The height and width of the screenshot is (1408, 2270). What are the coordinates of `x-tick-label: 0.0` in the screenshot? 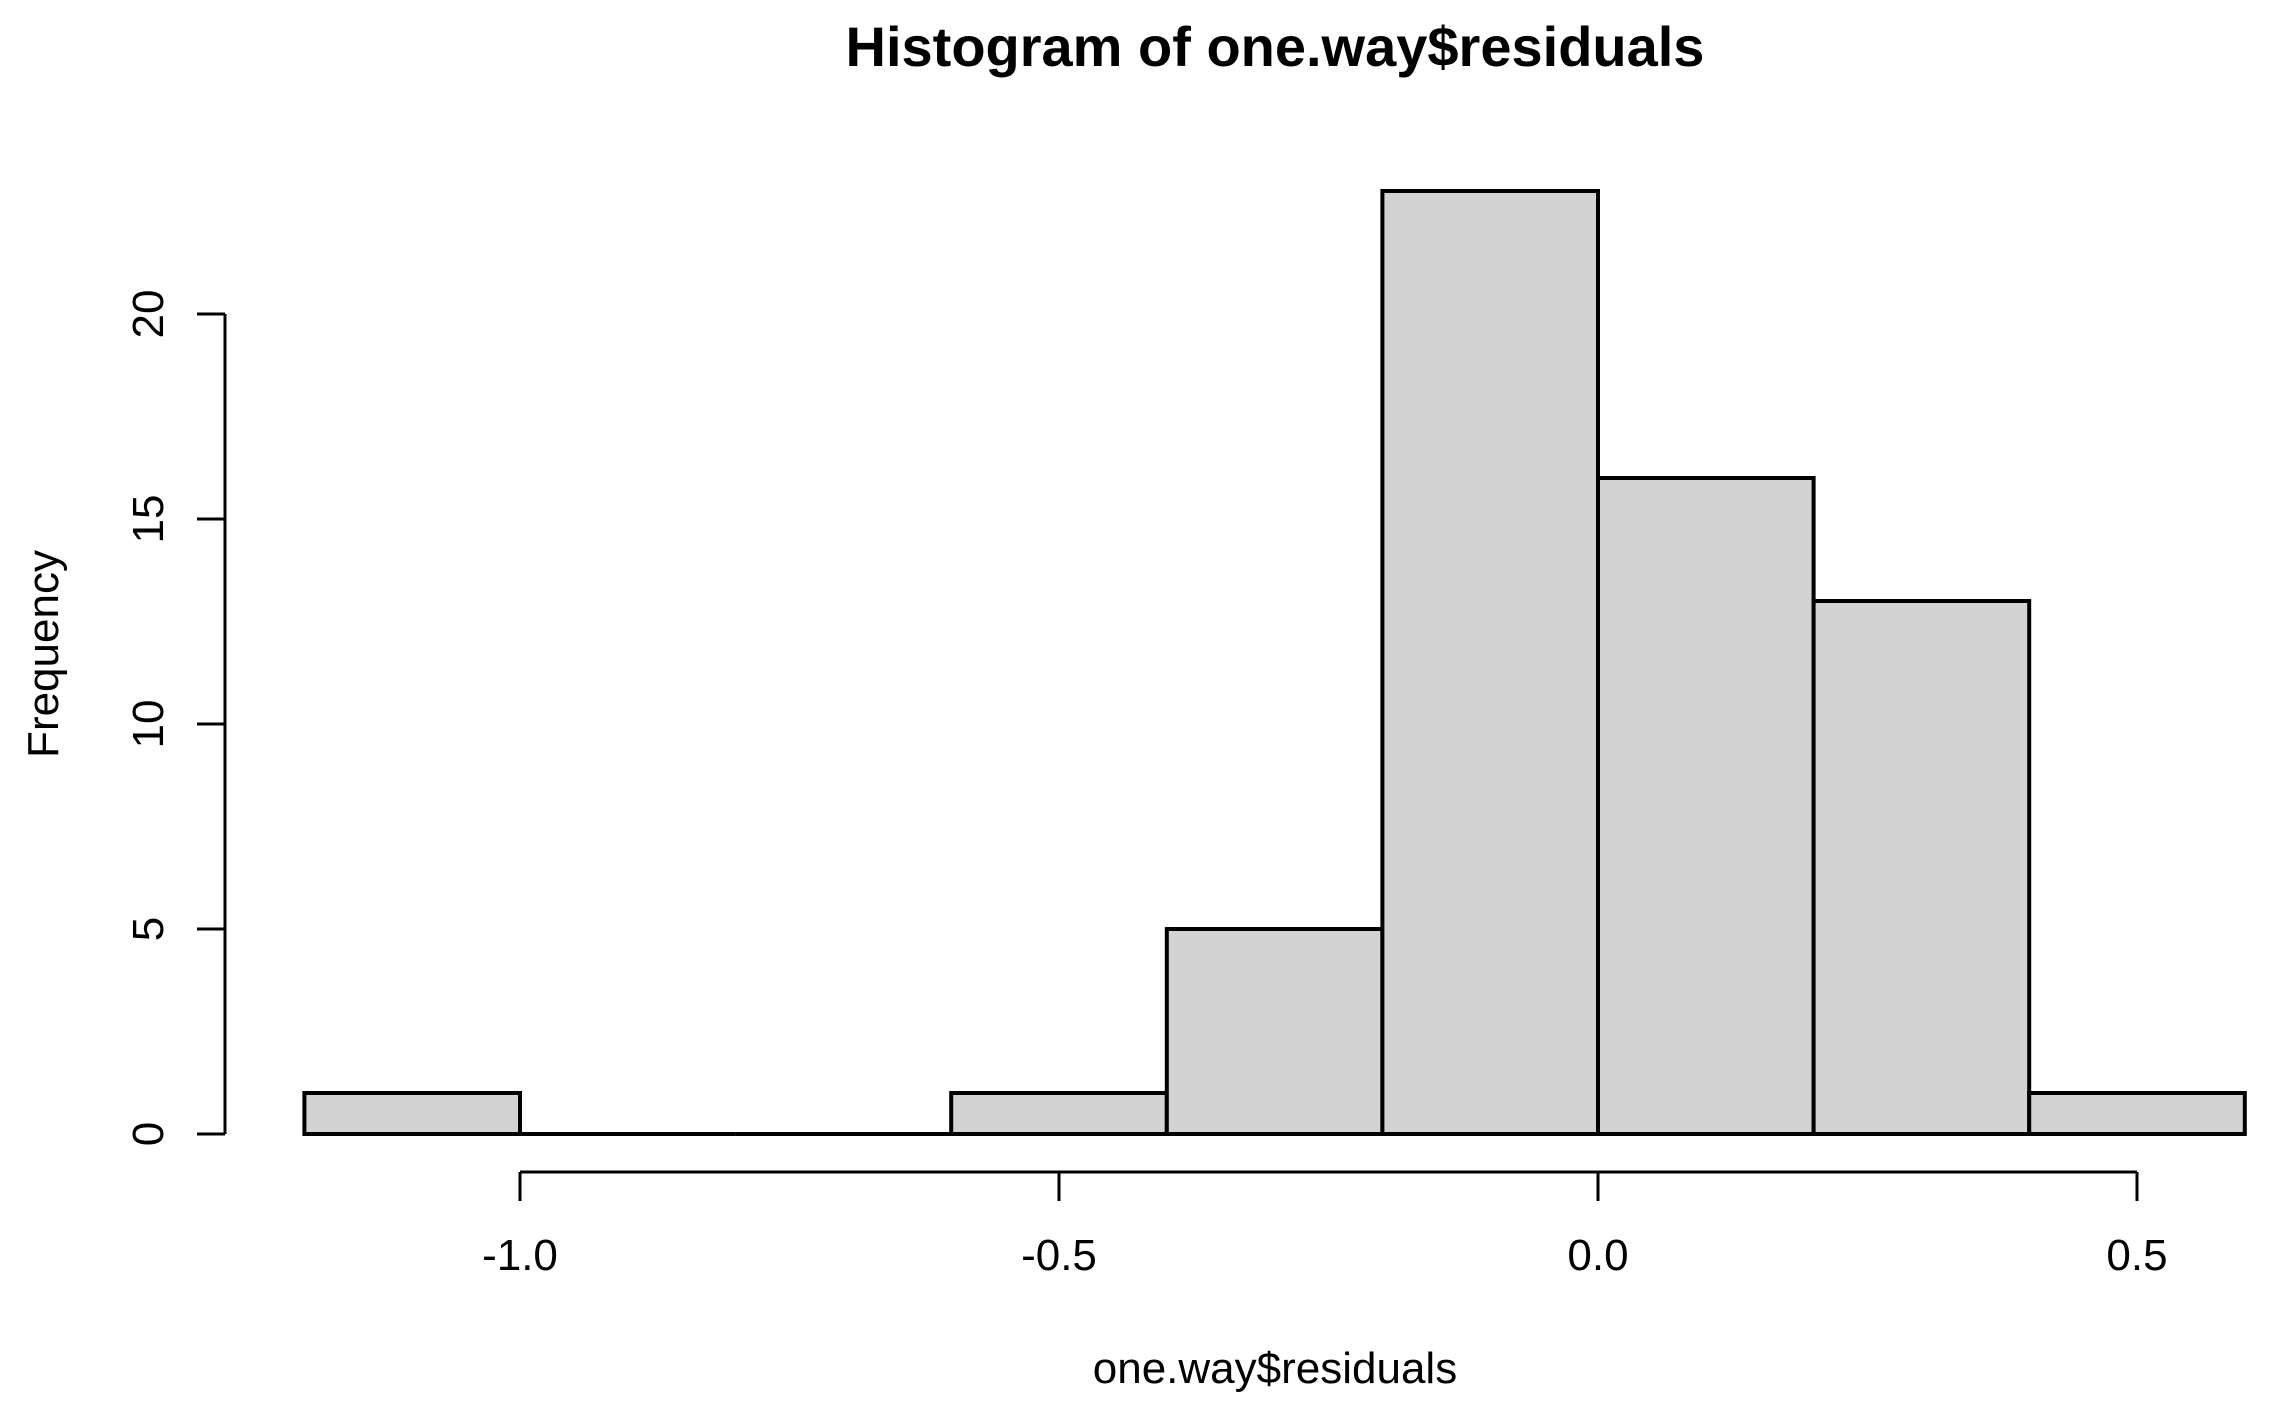 It's located at (1597, 1255).